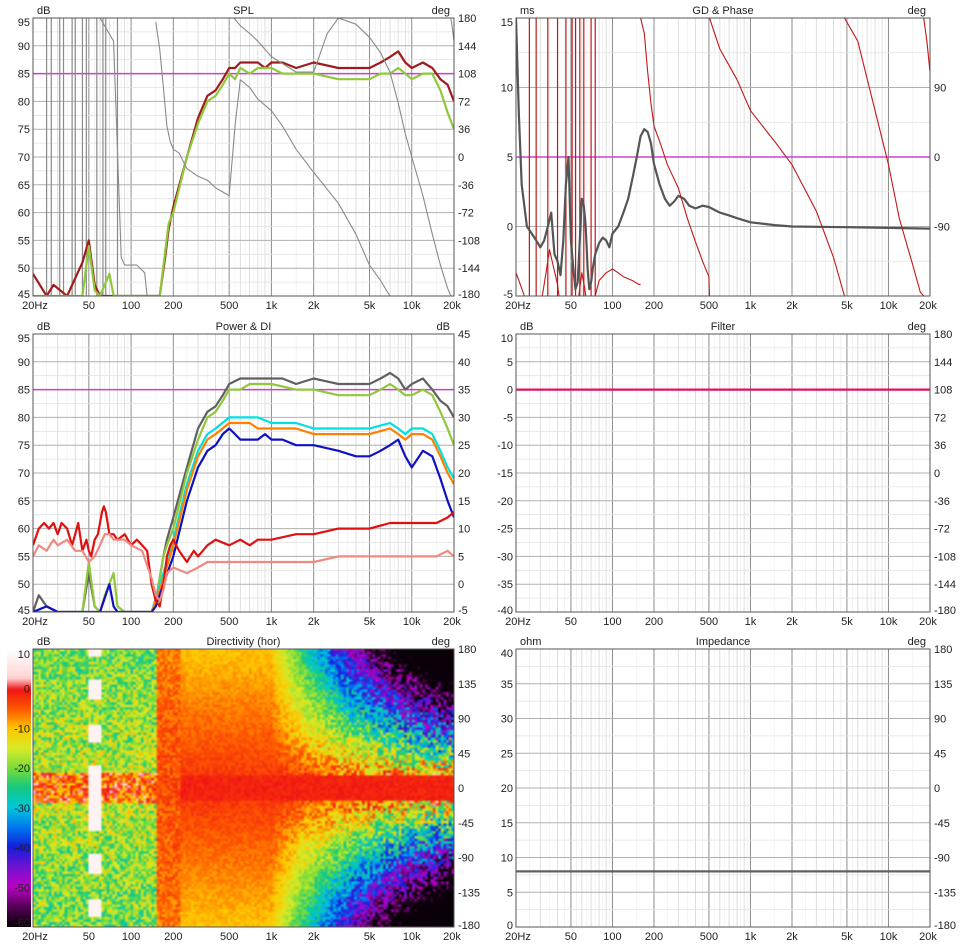 Image resolution: width=966 pixels, height=947 pixels. Describe the element at coordinates (452, 937) in the screenshot. I see `x-tick-label: 20k` at that location.